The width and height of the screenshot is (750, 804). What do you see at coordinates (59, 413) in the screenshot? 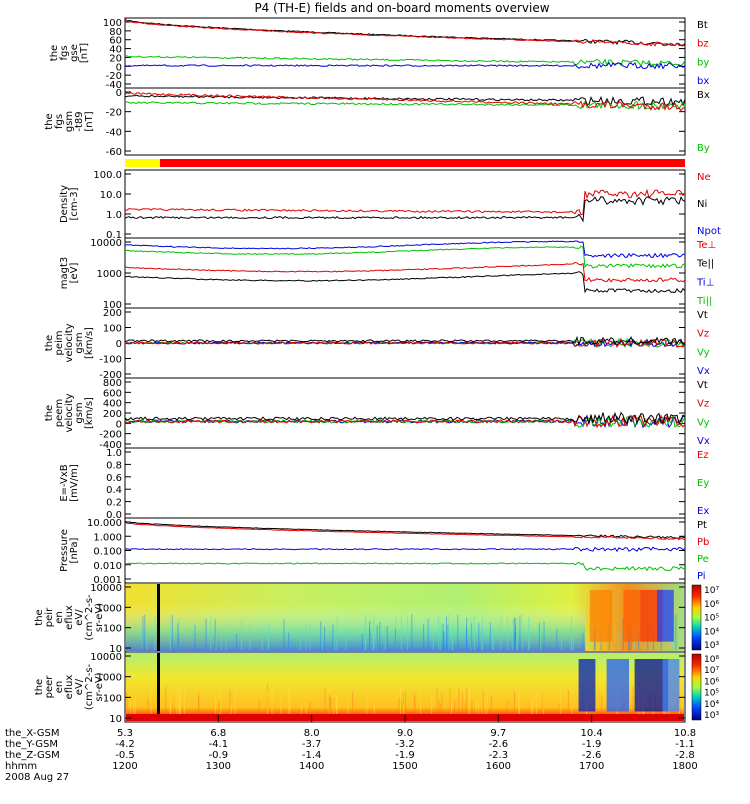
I see `y-axis-label: peem` at bounding box center [59, 413].